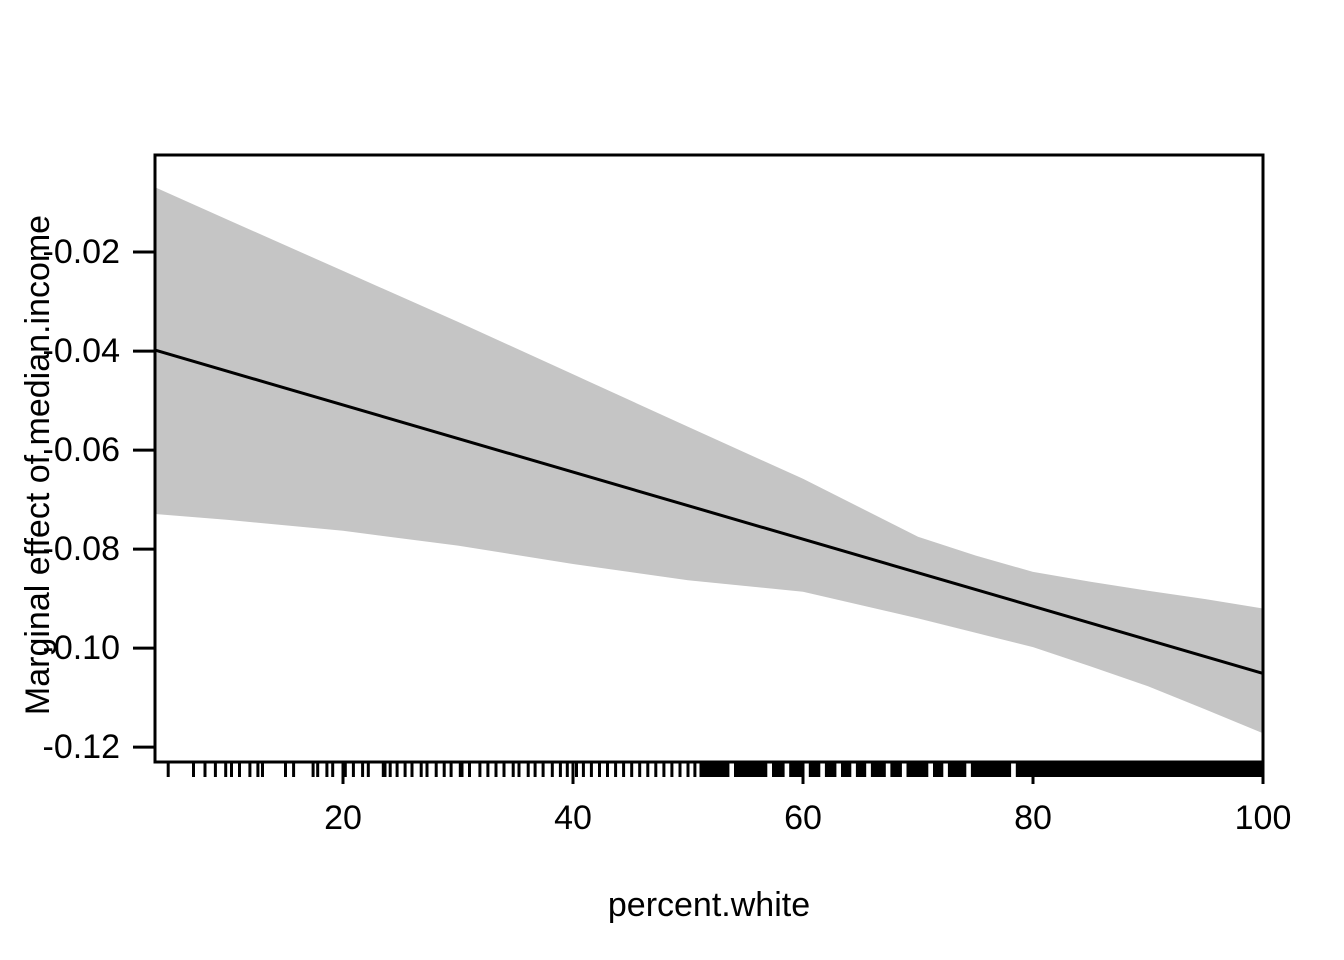 This screenshot has width=1344, height=960. Describe the element at coordinates (1263, 818) in the screenshot. I see `x-tick-label: 100` at that location.